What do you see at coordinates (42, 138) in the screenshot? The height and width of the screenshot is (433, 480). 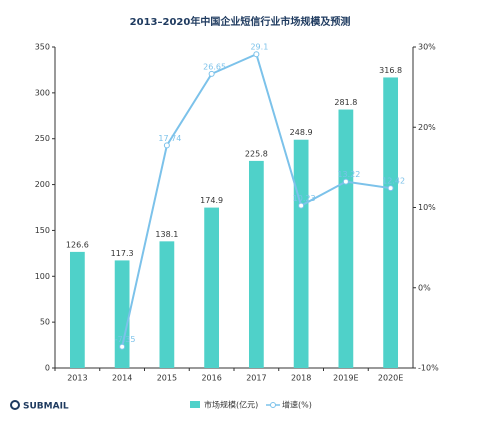 I see `y-tick-label: 250` at bounding box center [42, 138].